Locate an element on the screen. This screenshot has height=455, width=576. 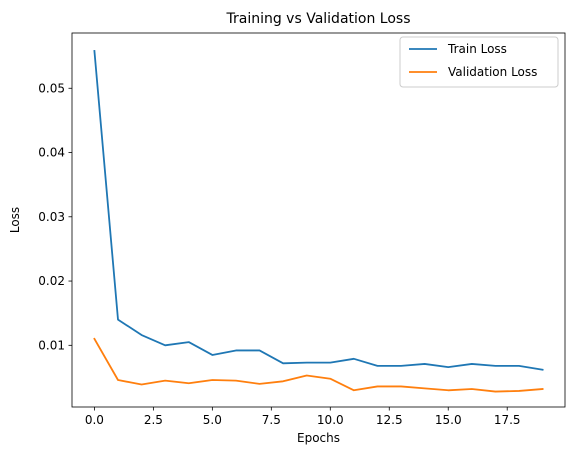
legend: Train Loss Validation Loss is located at coordinates (479, 62).